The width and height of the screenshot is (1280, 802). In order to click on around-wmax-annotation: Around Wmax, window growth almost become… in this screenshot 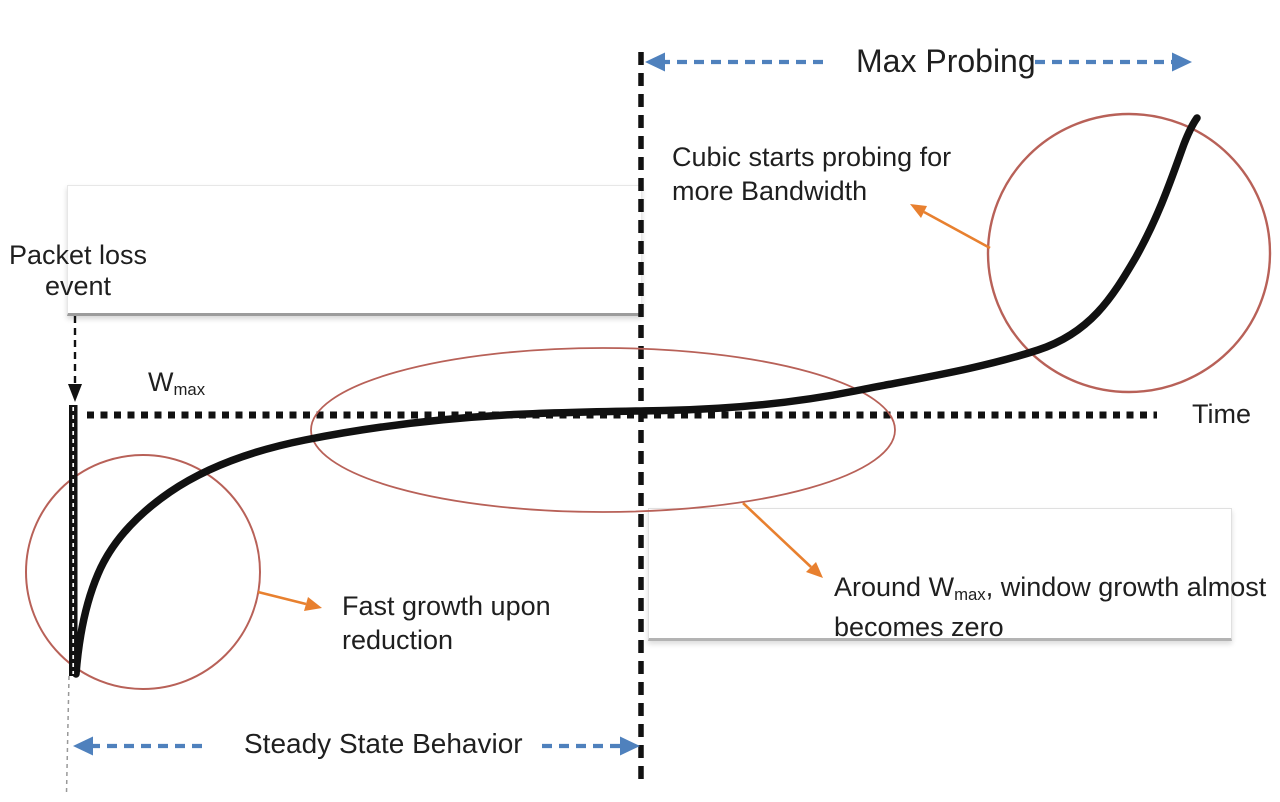, I will do `click(1056, 607)`.